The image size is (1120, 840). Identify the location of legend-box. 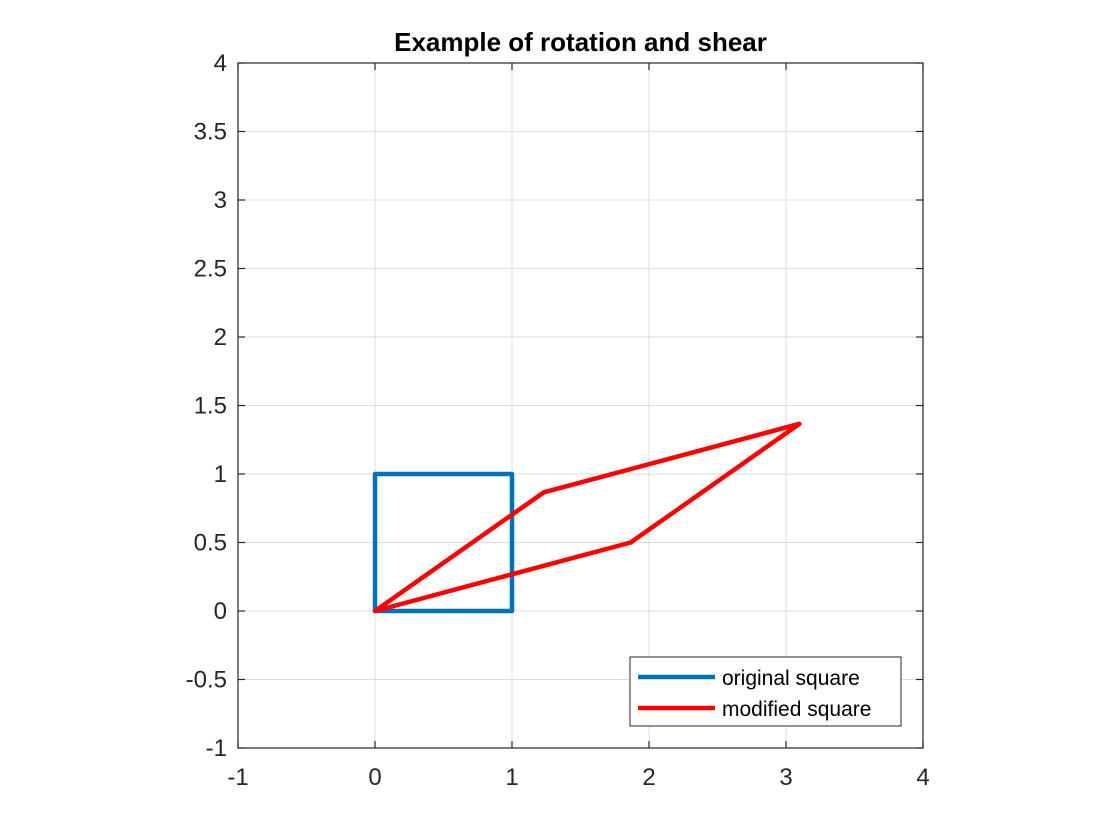
(765, 691).